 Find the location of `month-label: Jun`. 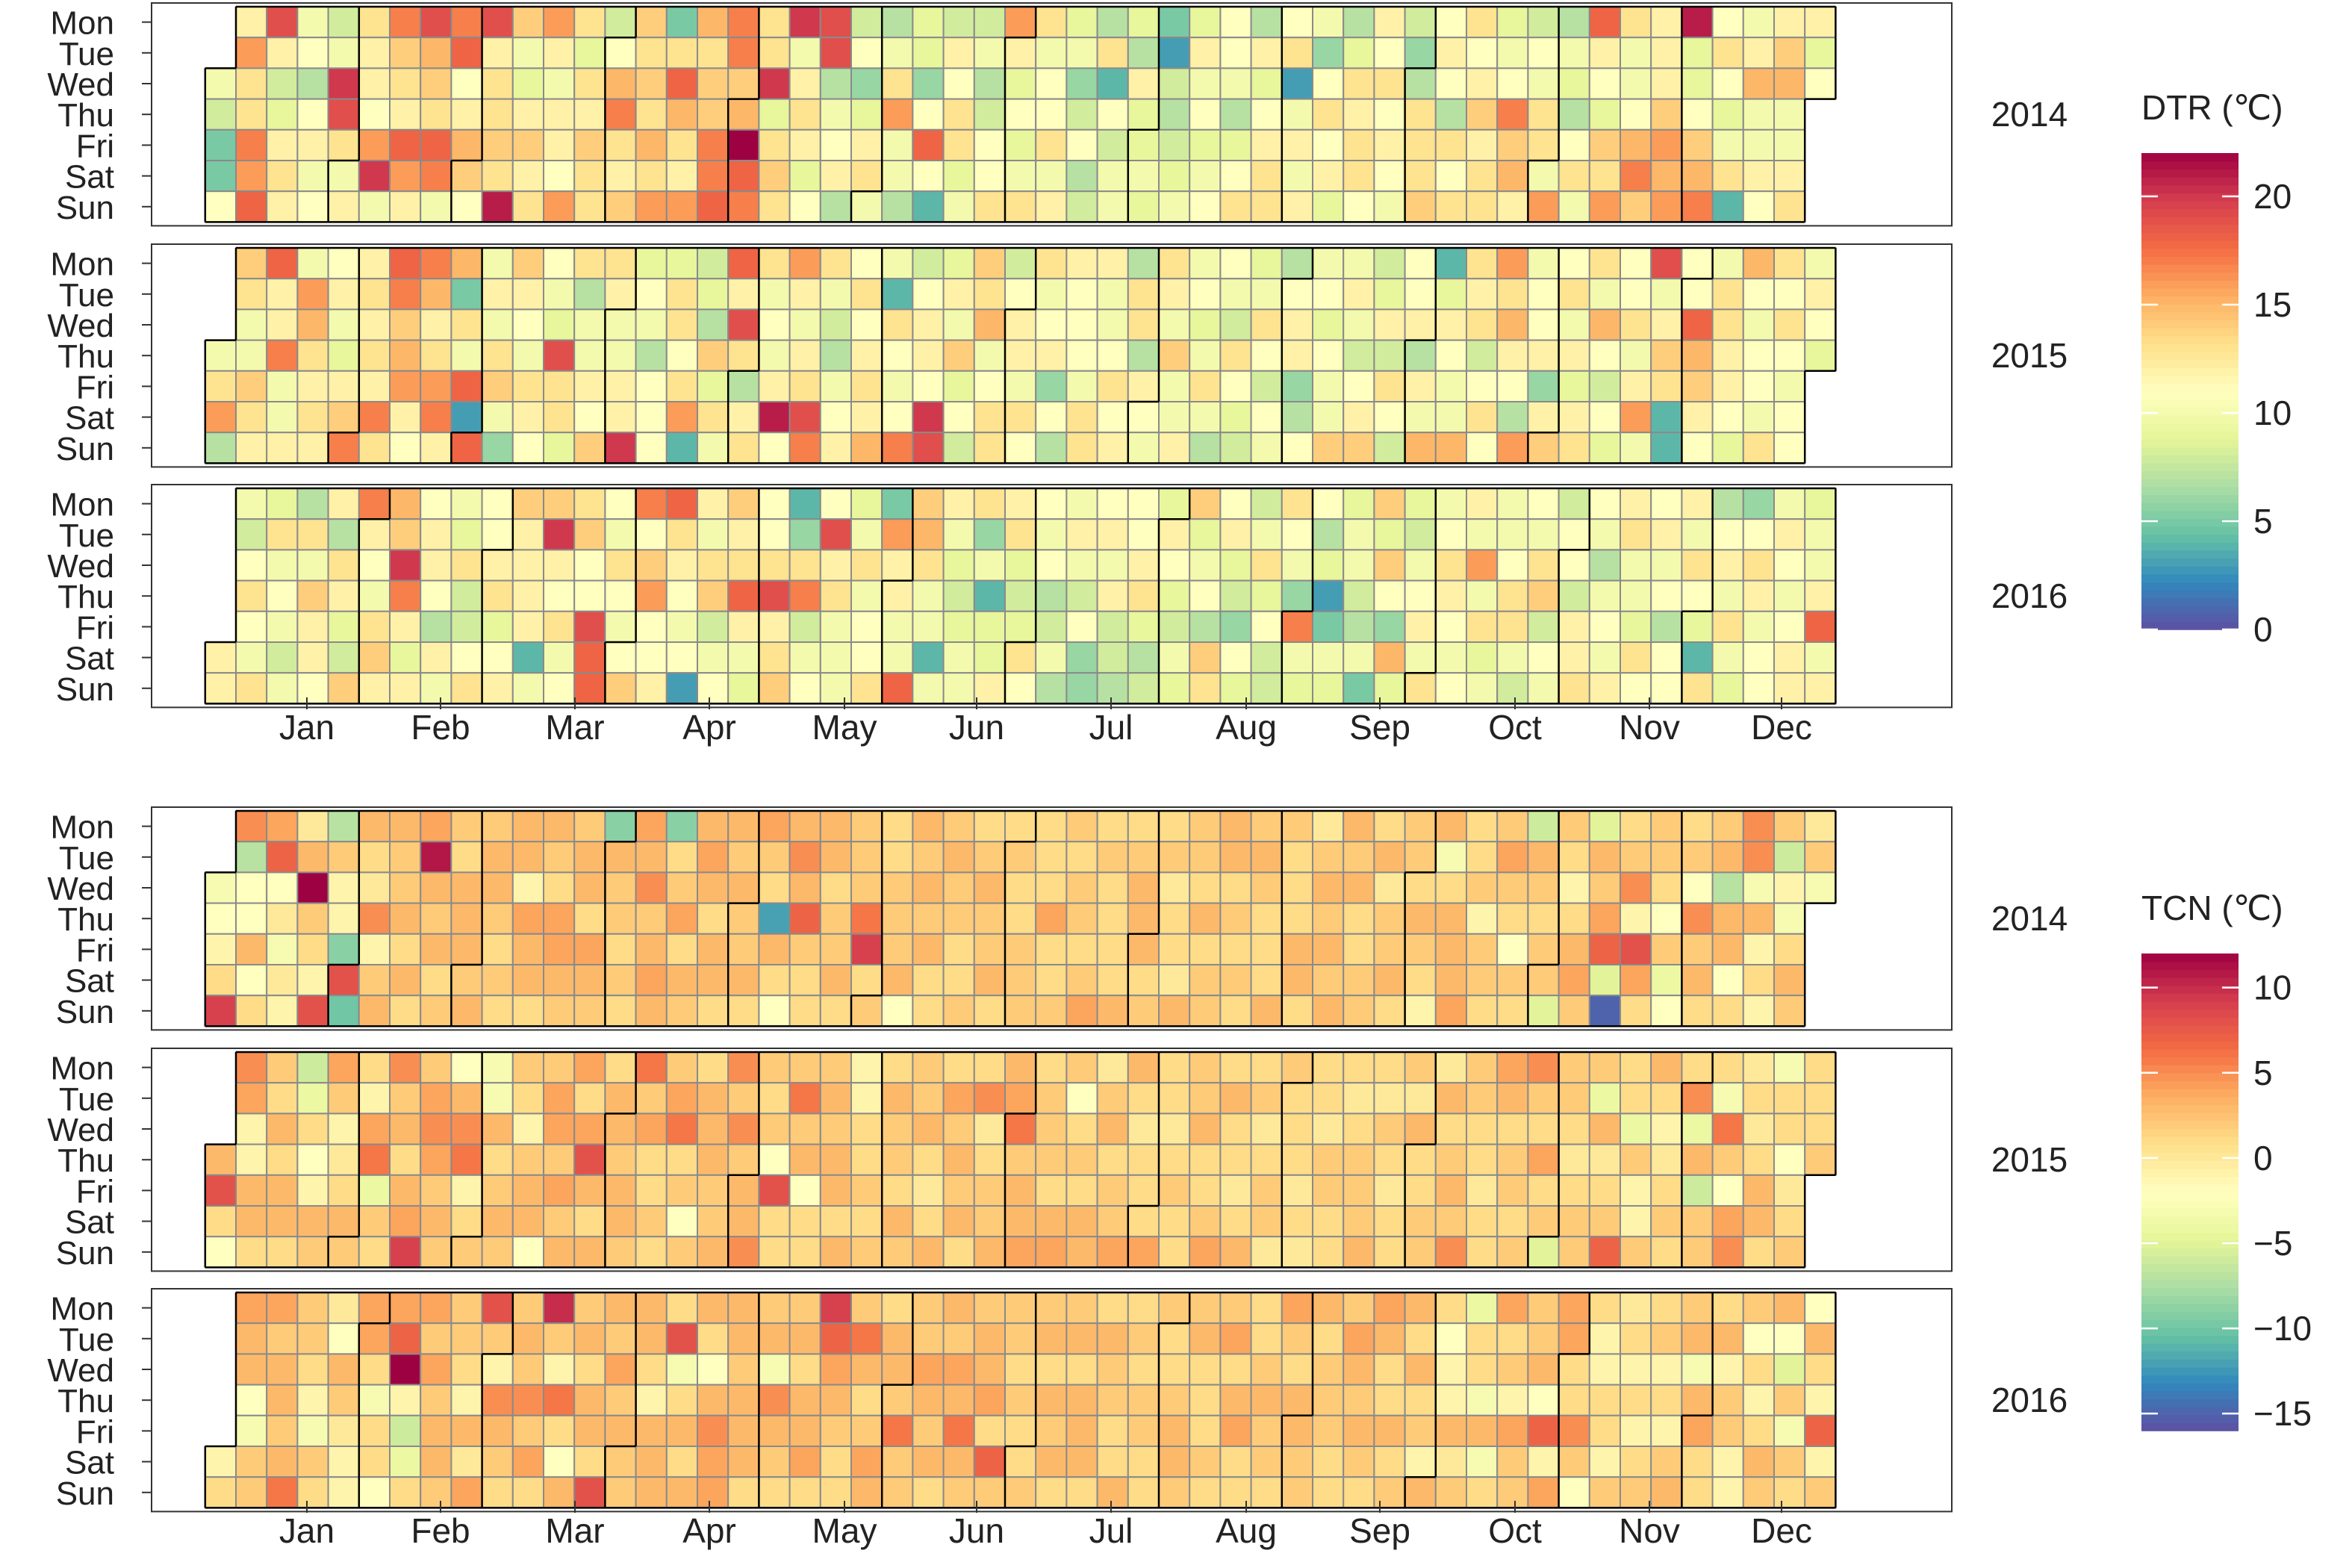

month-label: Jun is located at coordinates (976, 1531).